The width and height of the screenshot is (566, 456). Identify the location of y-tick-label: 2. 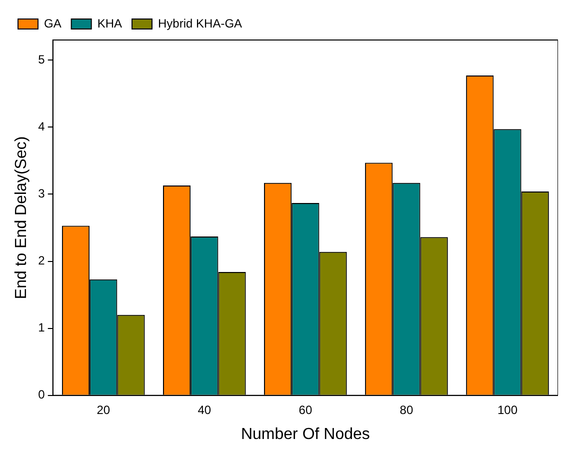
(42, 261).